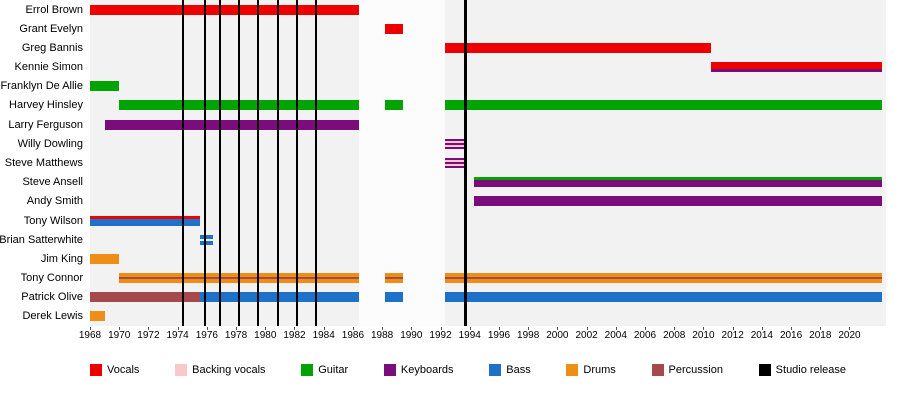 The image size is (900, 400). I want to click on legend-item-percussion: Percussion, so click(687, 370).